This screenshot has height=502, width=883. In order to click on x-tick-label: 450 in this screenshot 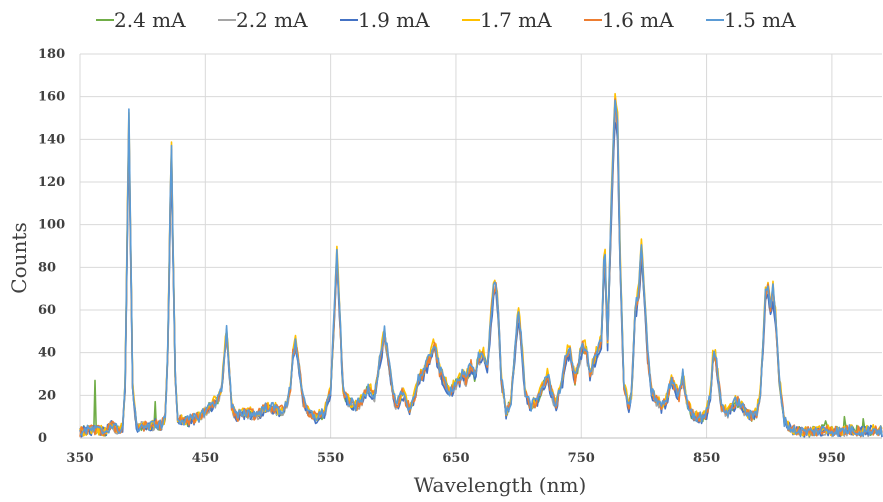, I will do `click(205, 458)`.